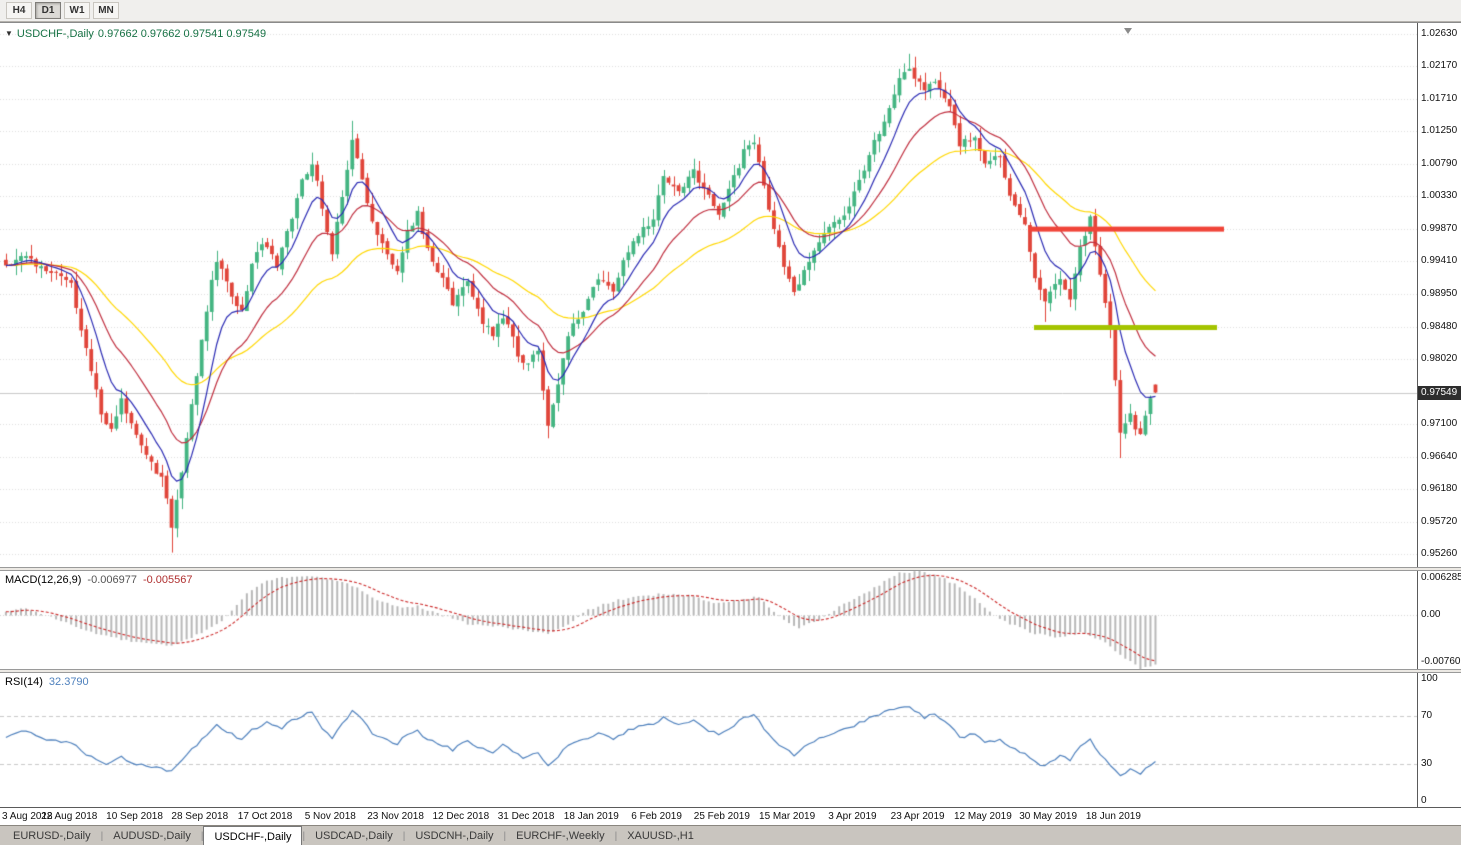 This screenshot has width=1461, height=845. Describe the element at coordinates (43, 580) in the screenshot. I see `macd-name: MACD(12,26,9)` at that location.